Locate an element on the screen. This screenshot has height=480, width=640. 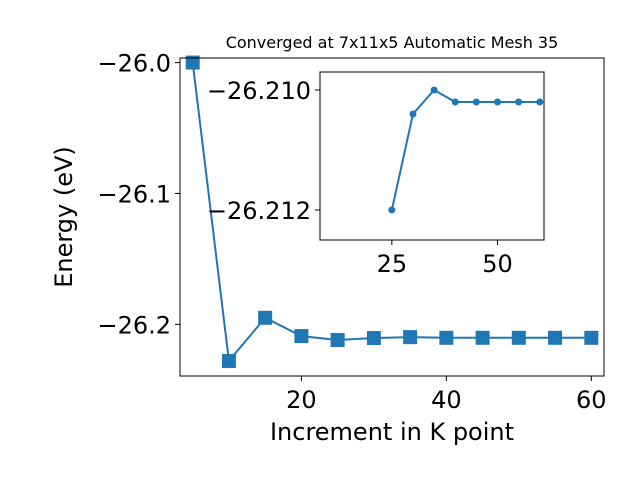
inset-plot-frame is located at coordinates (432, 156).